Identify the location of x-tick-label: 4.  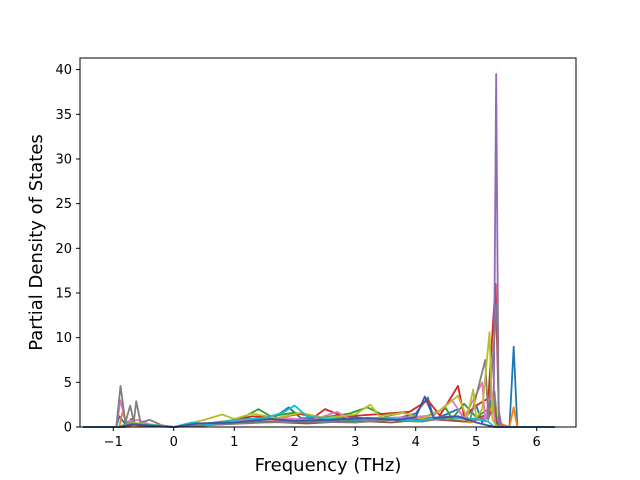
(416, 442).